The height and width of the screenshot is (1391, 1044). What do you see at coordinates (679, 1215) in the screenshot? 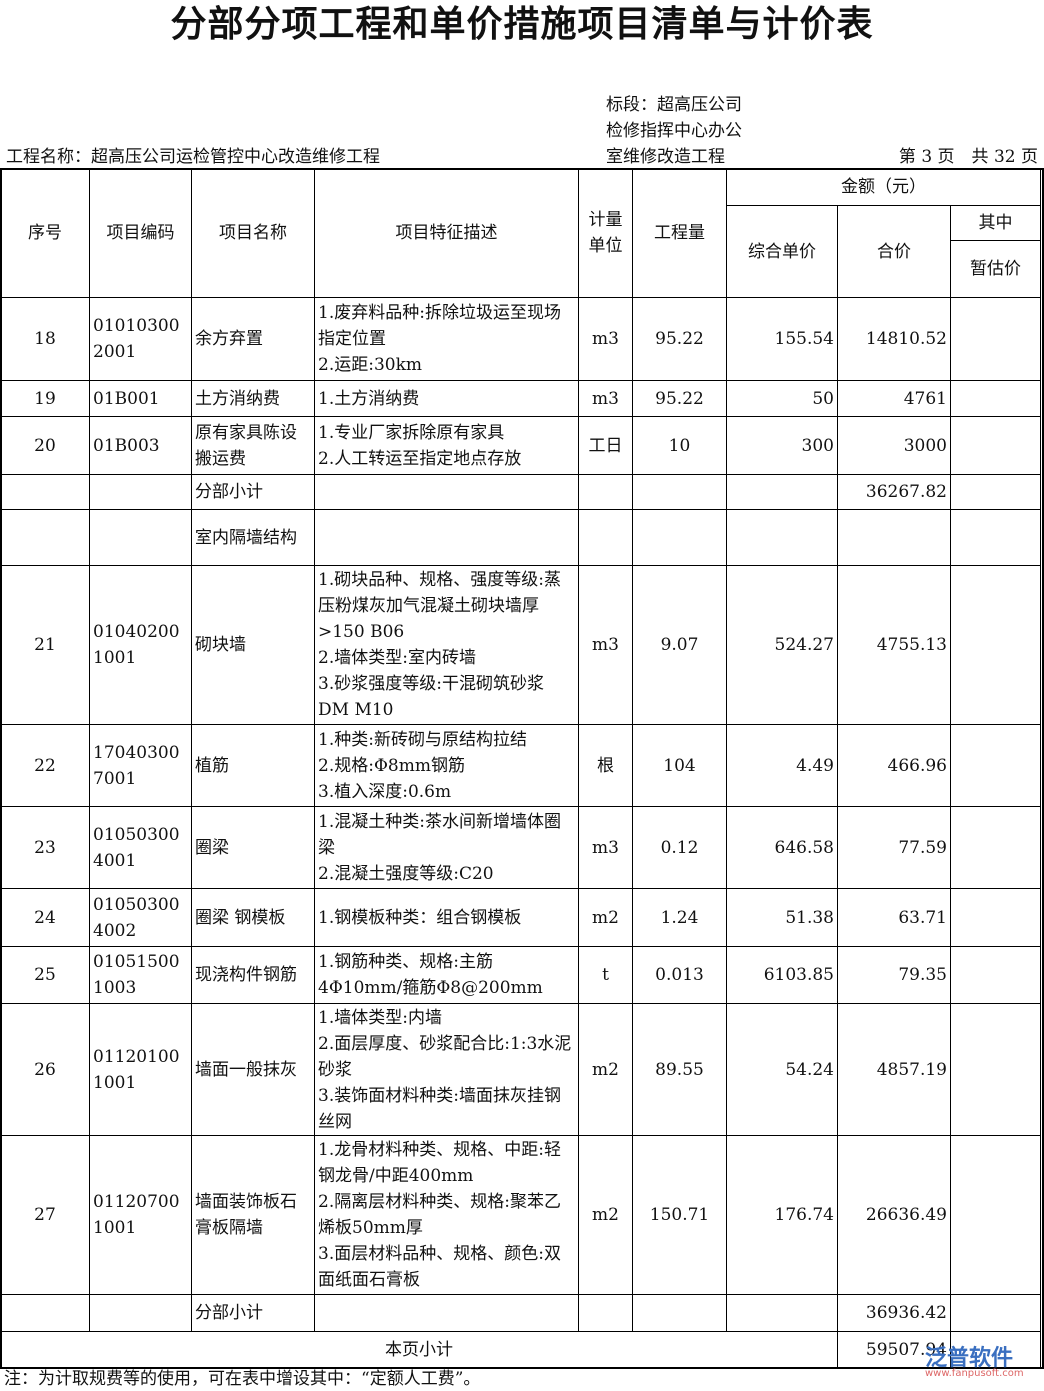
I see `cell-qty: 150.71` at bounding box center [679, 1215].